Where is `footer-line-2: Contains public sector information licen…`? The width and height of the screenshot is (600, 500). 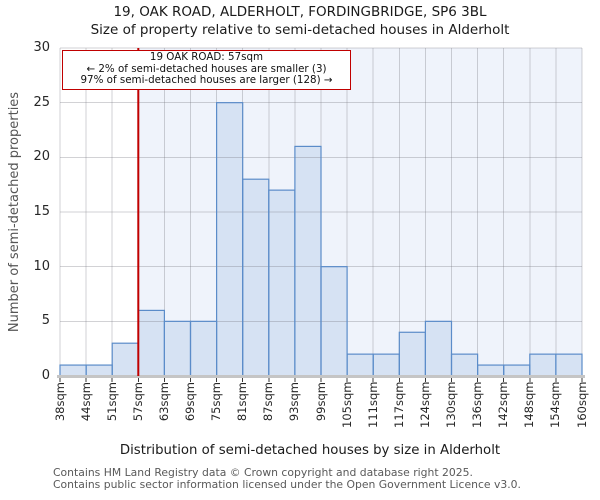 footer-line-2: Contains public sector information licen… is located at coordinates (287, 485).